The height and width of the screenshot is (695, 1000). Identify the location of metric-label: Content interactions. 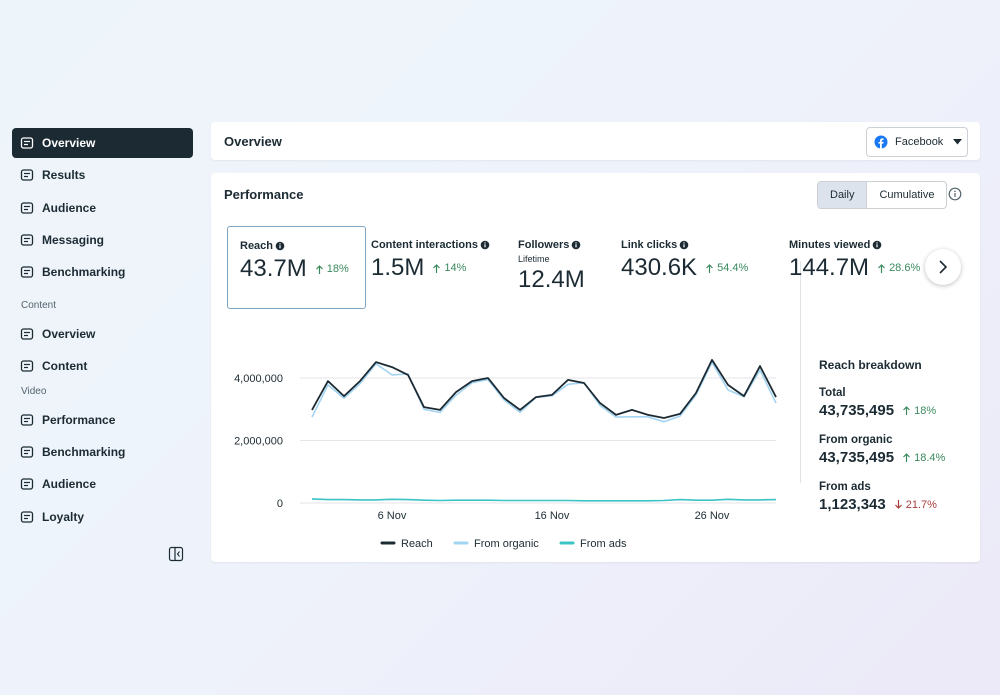
(430, 245).